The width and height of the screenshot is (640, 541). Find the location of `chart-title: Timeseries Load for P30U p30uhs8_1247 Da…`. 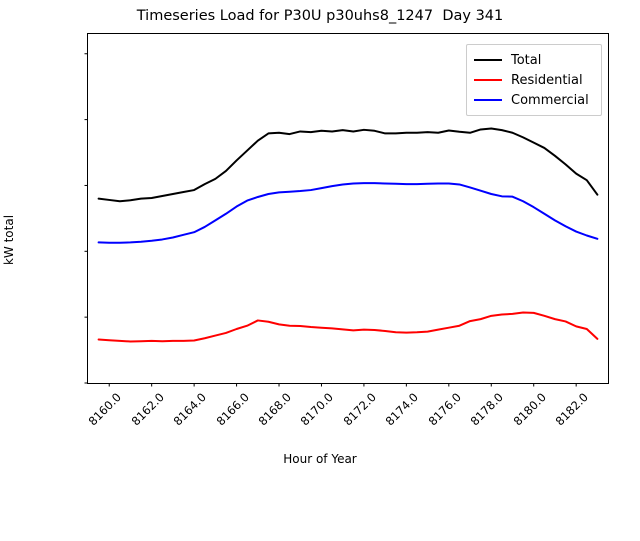

chart-title: Timeseries Load for P30U p30uhs8_1247 Da… is located at coordinates (320, 16).